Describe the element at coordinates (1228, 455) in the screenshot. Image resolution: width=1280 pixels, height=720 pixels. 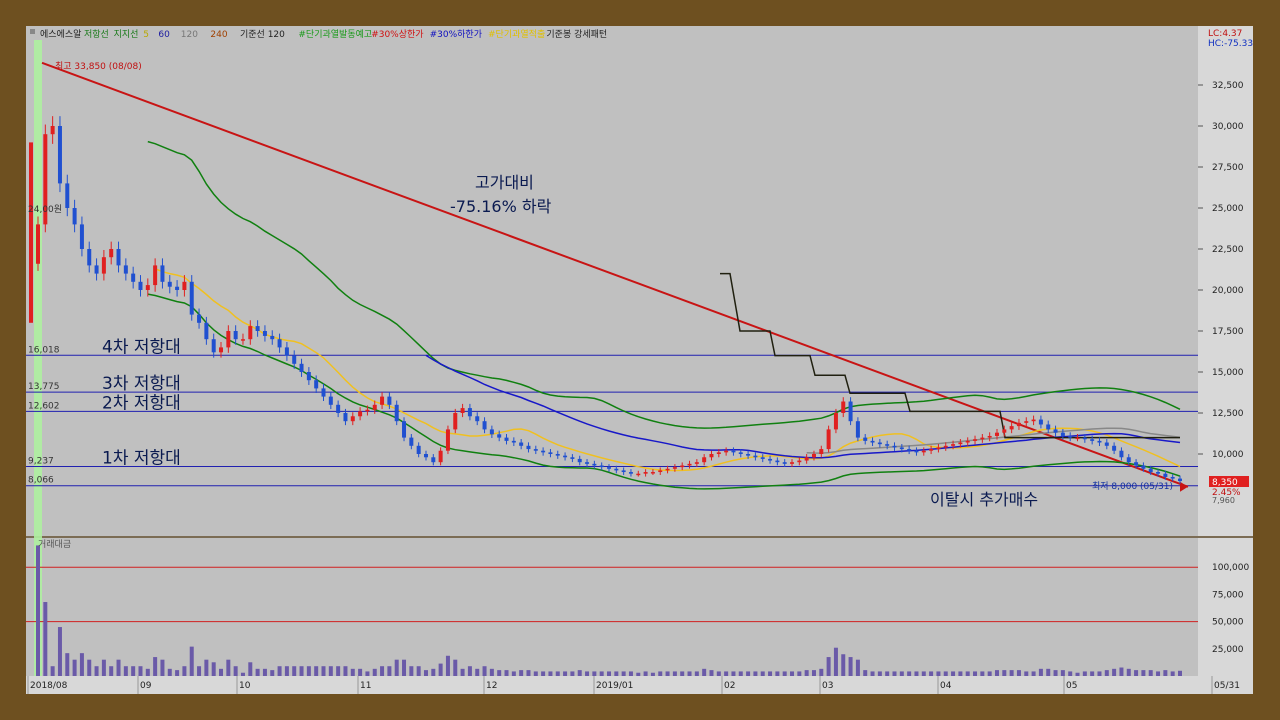
I see `price-tick-label: 10,000` at that location.